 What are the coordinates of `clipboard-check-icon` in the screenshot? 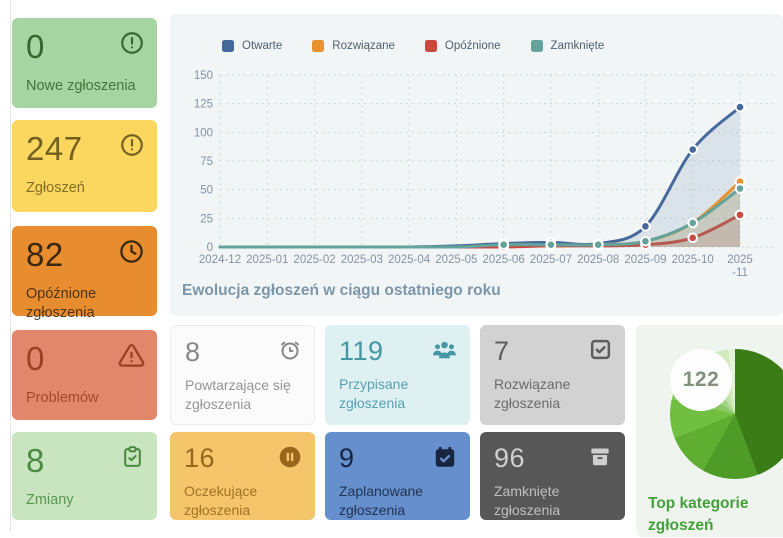 It's located at (132, 456).